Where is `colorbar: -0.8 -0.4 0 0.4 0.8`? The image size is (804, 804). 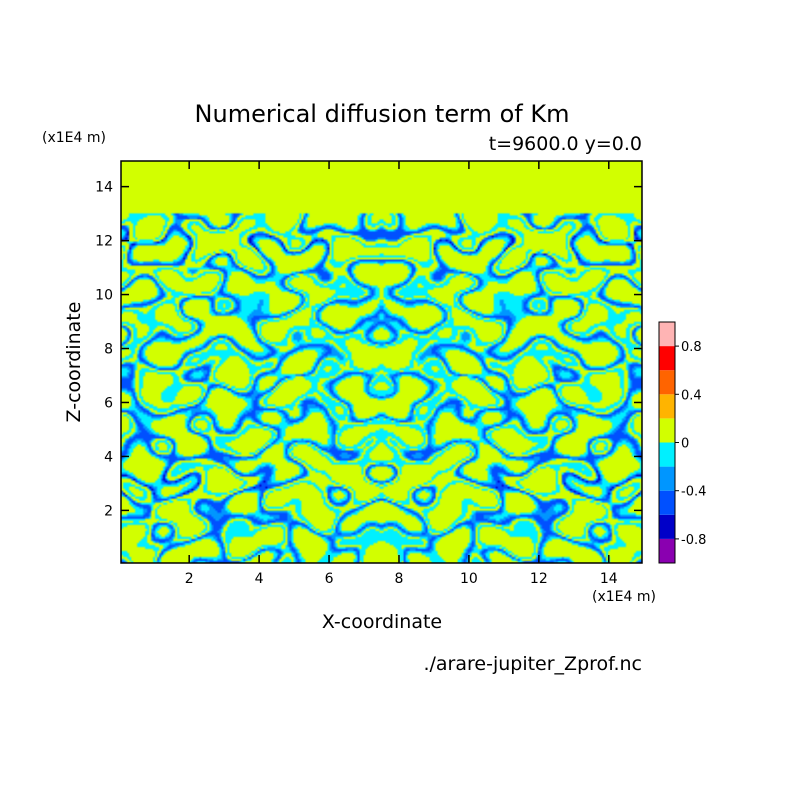 colorbar: -0.8 -0.4 0 0.4 0.8 is located at coordinates (682, 442).